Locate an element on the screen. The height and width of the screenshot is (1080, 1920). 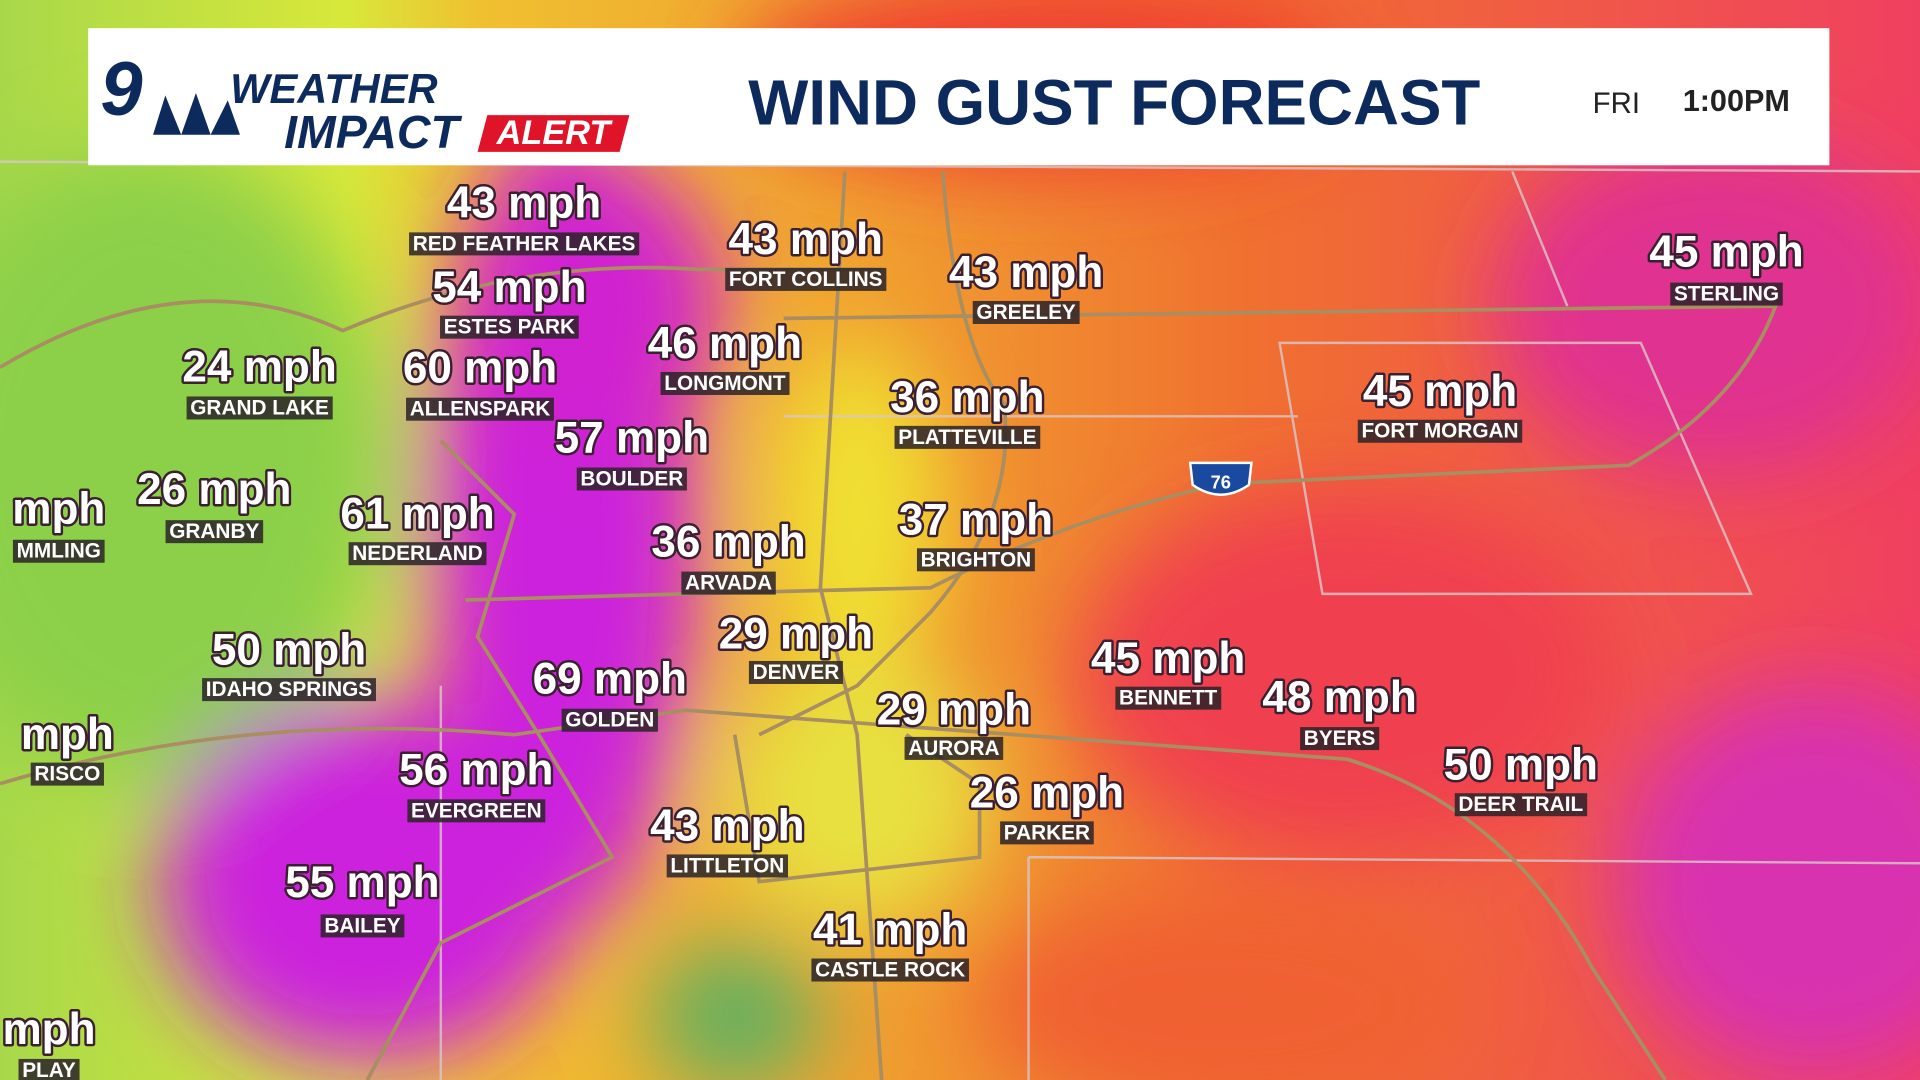
place-name: GRANBY is located at coordinates (214, 531).